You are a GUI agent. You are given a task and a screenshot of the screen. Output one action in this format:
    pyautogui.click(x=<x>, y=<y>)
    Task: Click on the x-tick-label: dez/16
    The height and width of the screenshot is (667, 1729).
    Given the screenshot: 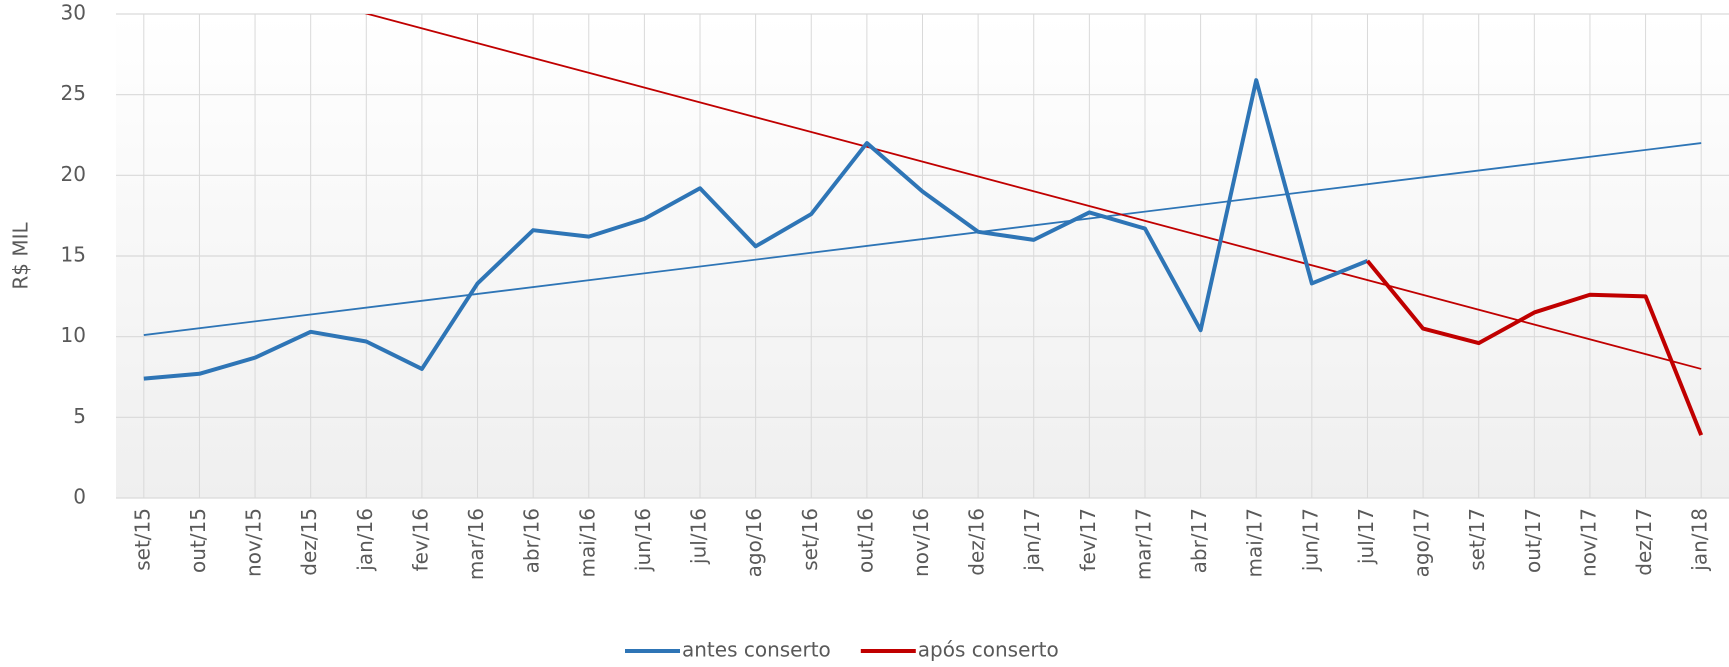 What is the action you would take?
    pyautogui.click(x=977, y=542)
    